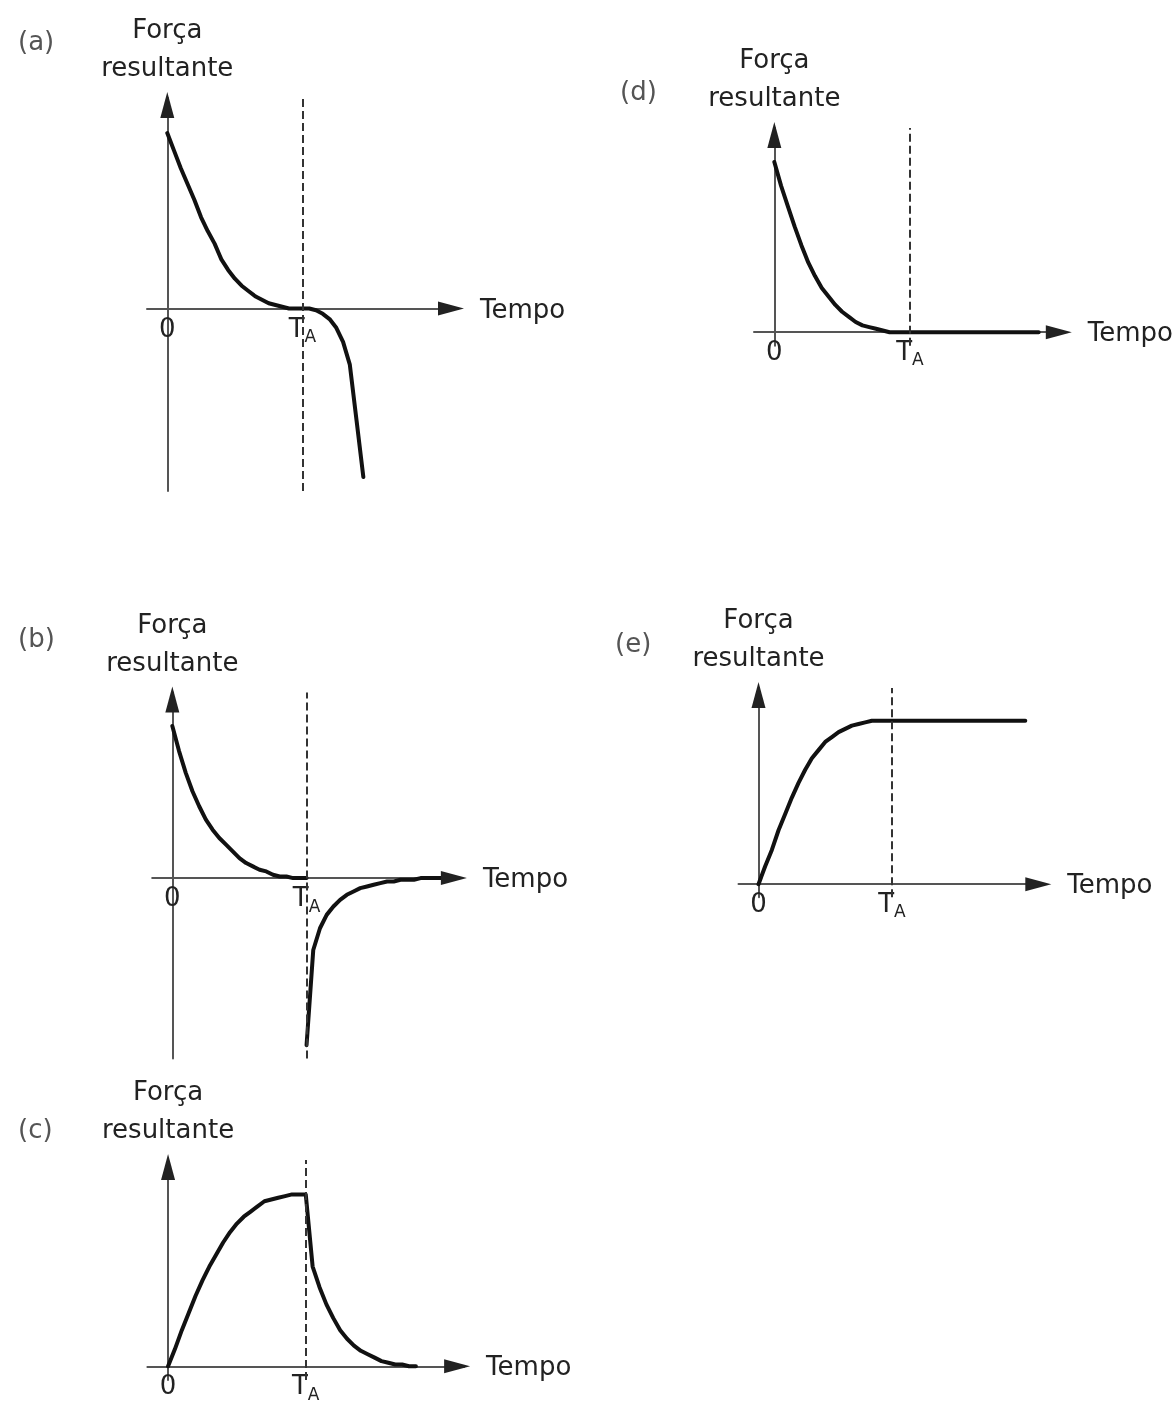 This screenshot has width=1176, height=1406. I want to click on chart-title: (a), so click(36, 41).